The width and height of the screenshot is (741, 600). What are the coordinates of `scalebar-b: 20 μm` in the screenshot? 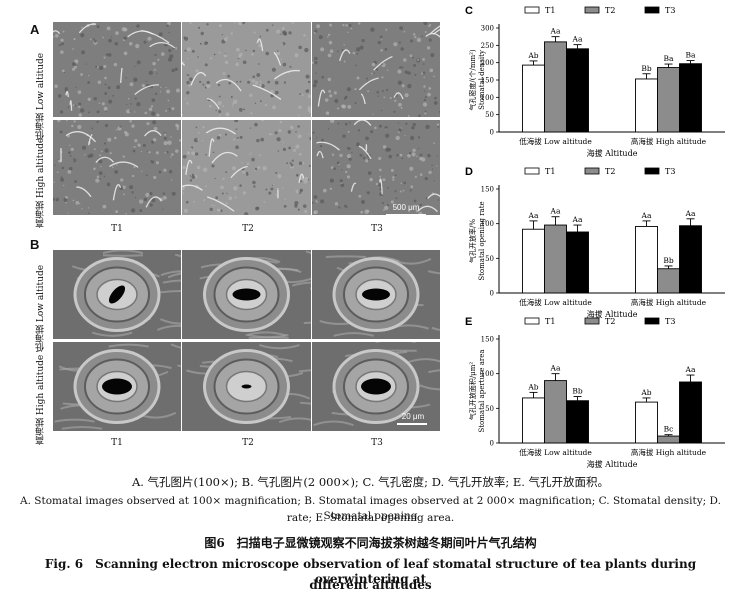 It's located at (413, 419).